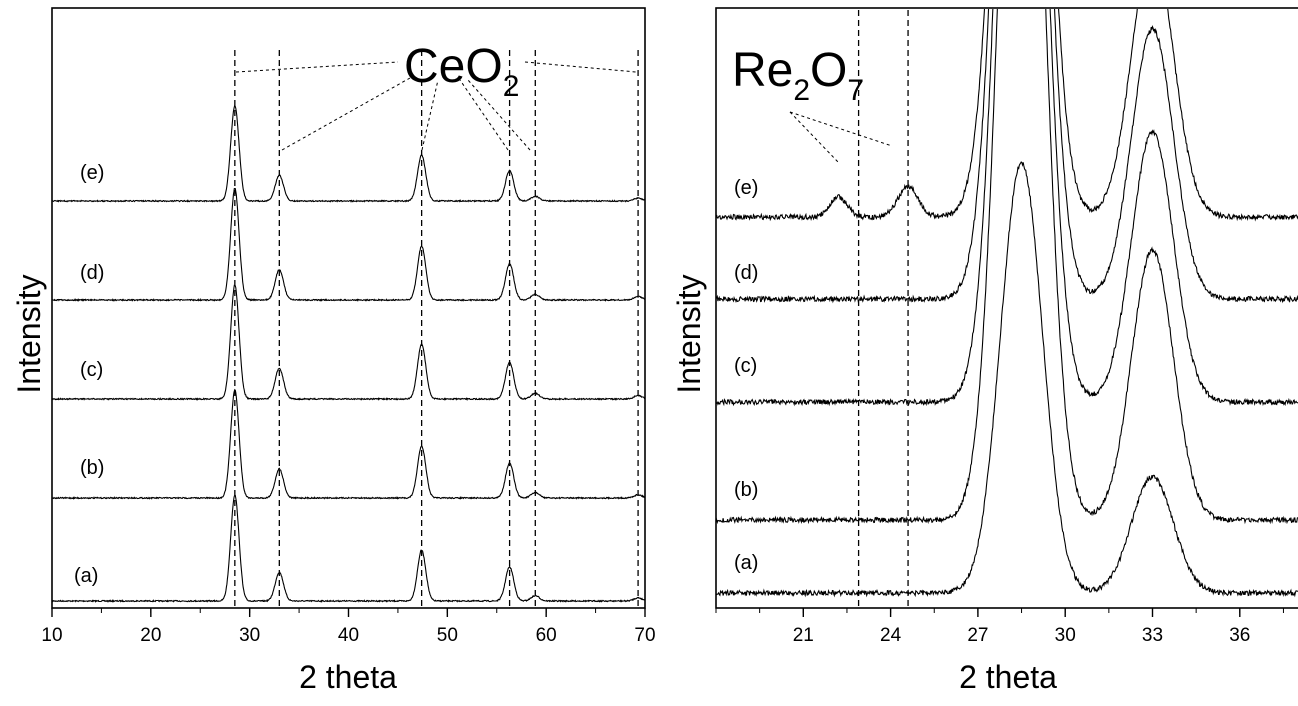  What do you see at coordinates (92, 468) in the screenshot?
I see `left-label-b: (b)` at bounding box center [92, 468].